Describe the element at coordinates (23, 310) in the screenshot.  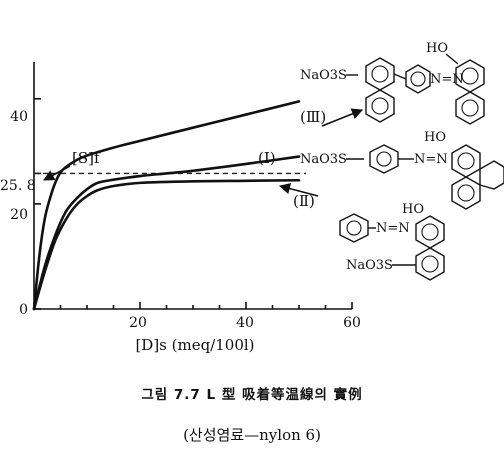
I see `y-tick-label-0: 0` at that location.